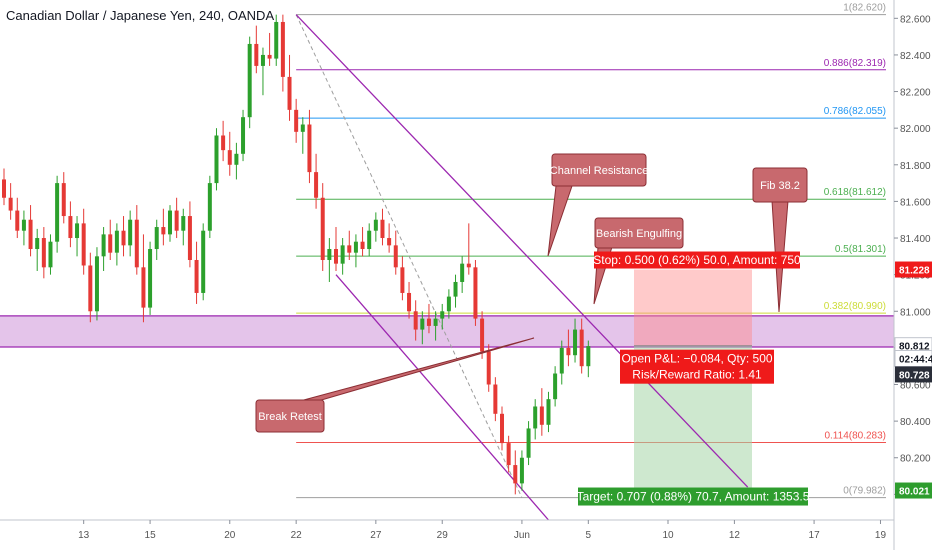  I want to click on price-badge-text: 81.228, so click(914, 271).